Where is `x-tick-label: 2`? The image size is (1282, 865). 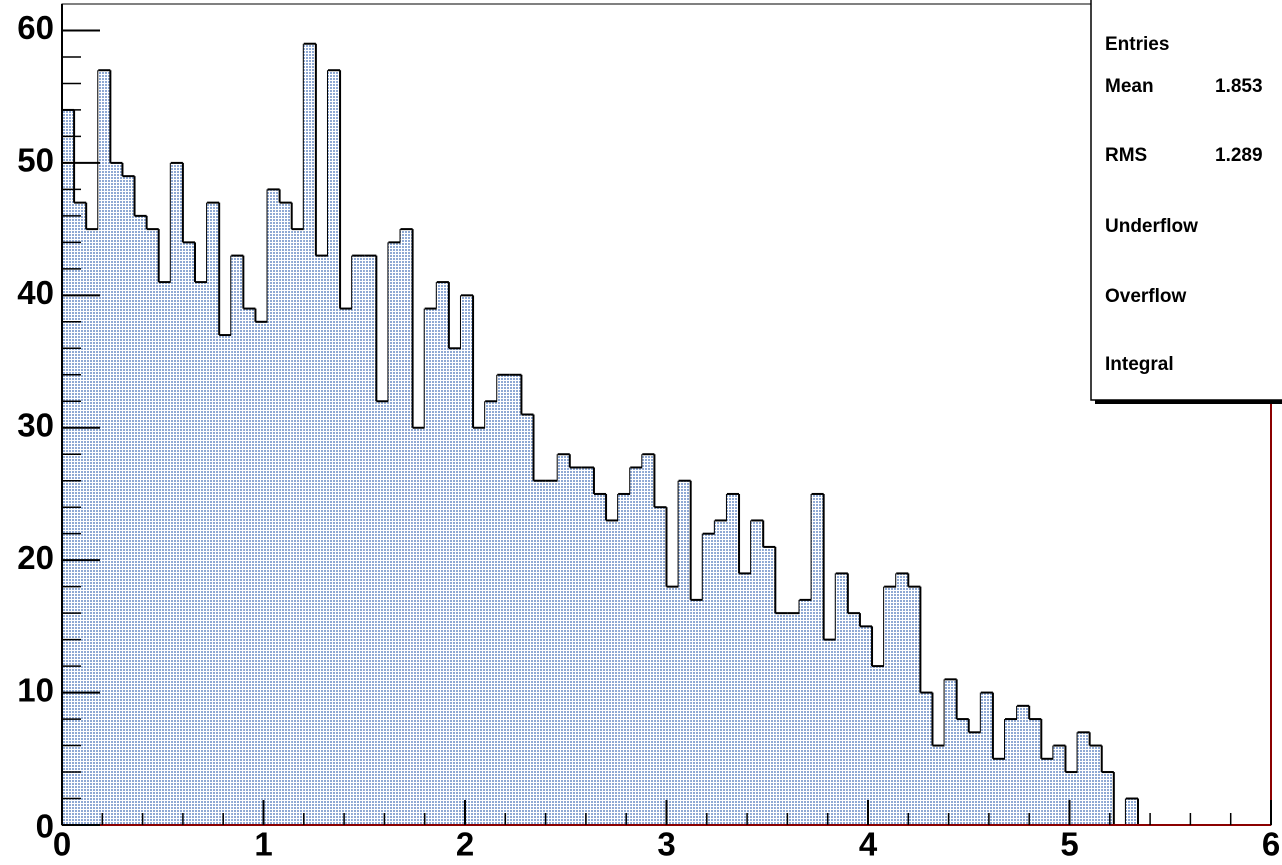
x-tick-label: 2 is located at coordinates (465, 844).